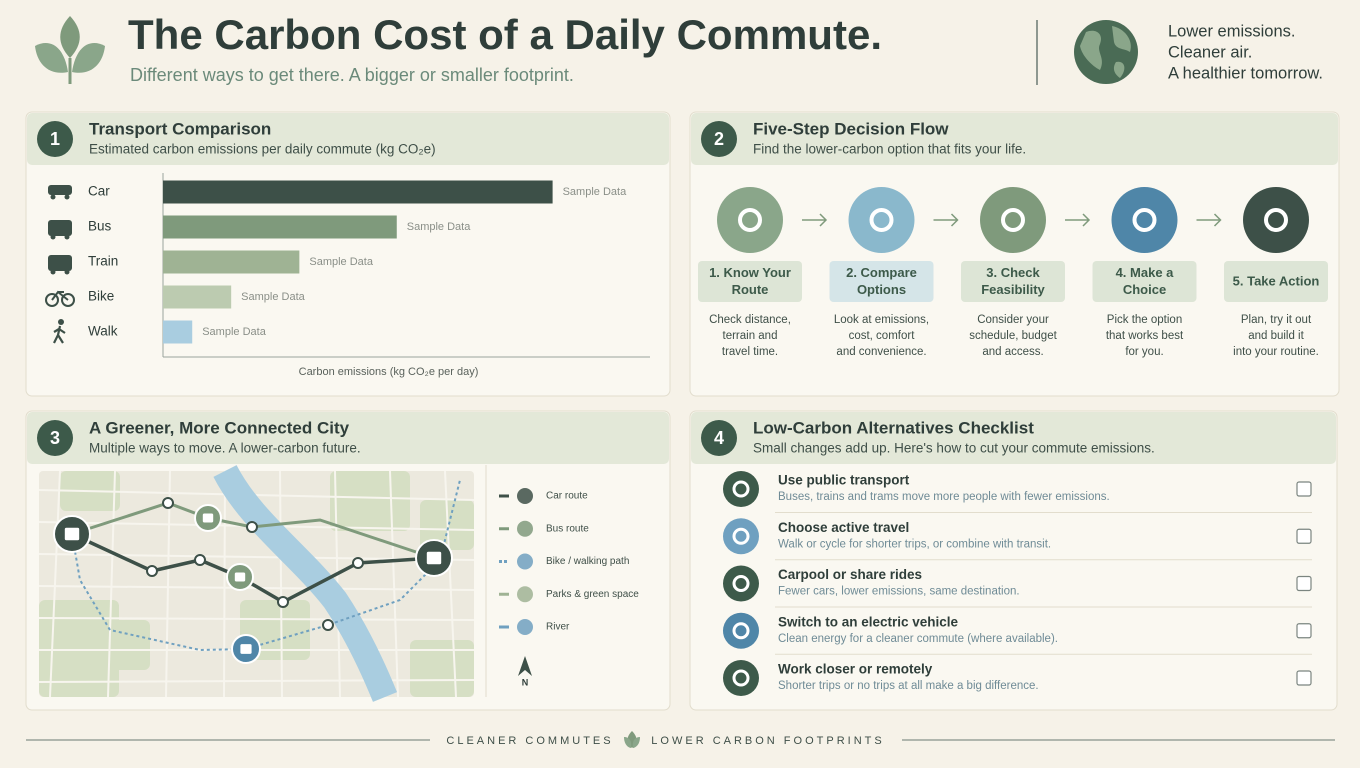 This screenshot has height=768, width=1360. What do you see at coordinates (881, 289) in the screenshot?
I see `step-label: Options` at bounding box center [881, 289].